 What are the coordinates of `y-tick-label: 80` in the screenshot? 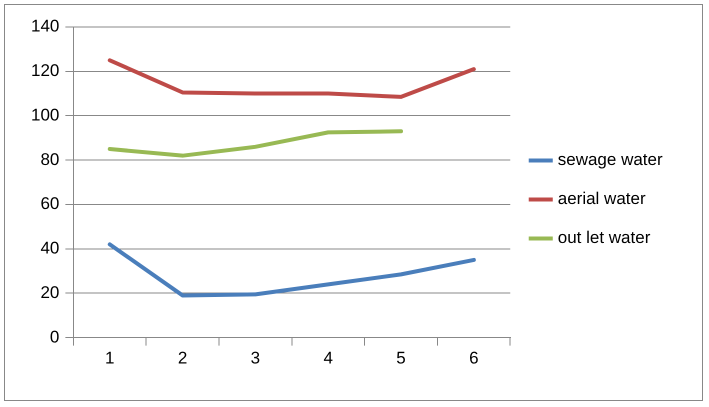 It's located at (50, 159).